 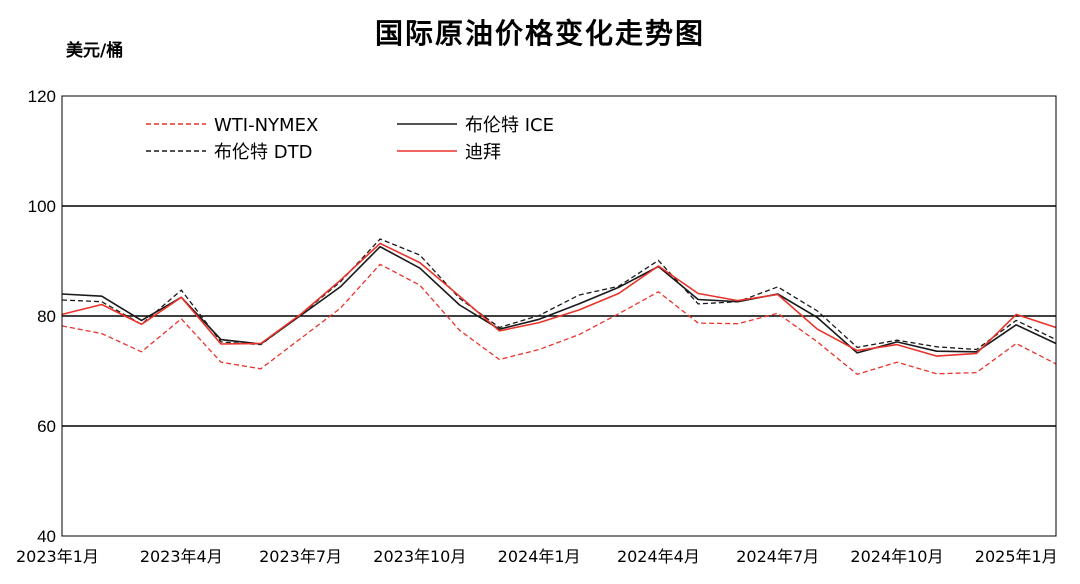 What do you see at coordinates (896, 556) in the screenshot?
I see `x-tick-label: 2024年10月` at bounding box center [896, 556].